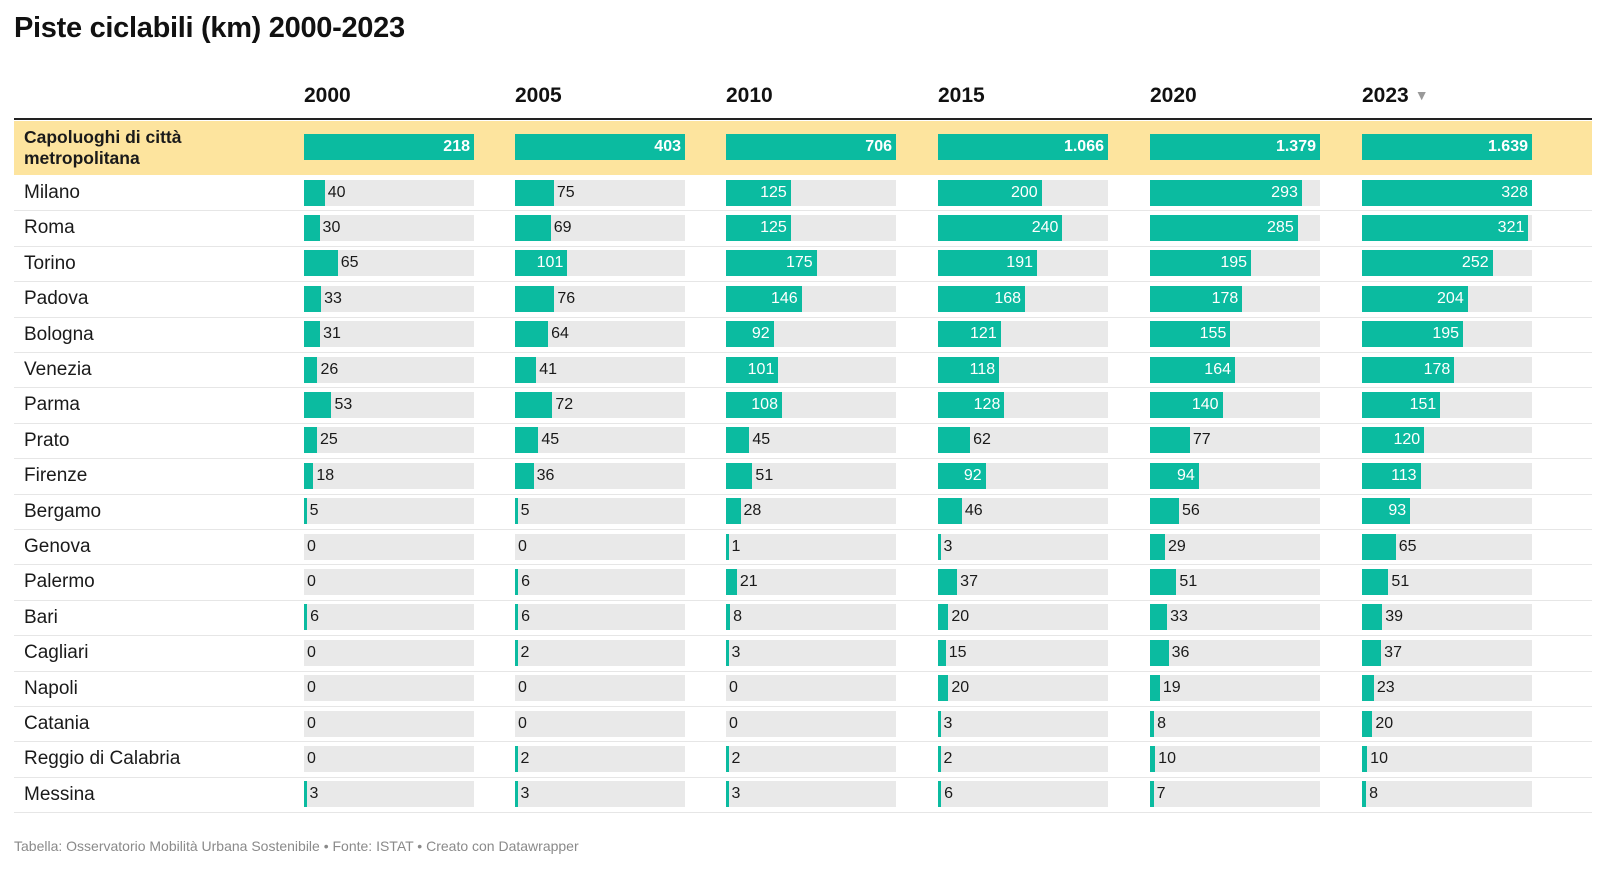 The height and width of the screenshot is (886, 1600). I want to click on bar-track: 64, so click(600, 334).